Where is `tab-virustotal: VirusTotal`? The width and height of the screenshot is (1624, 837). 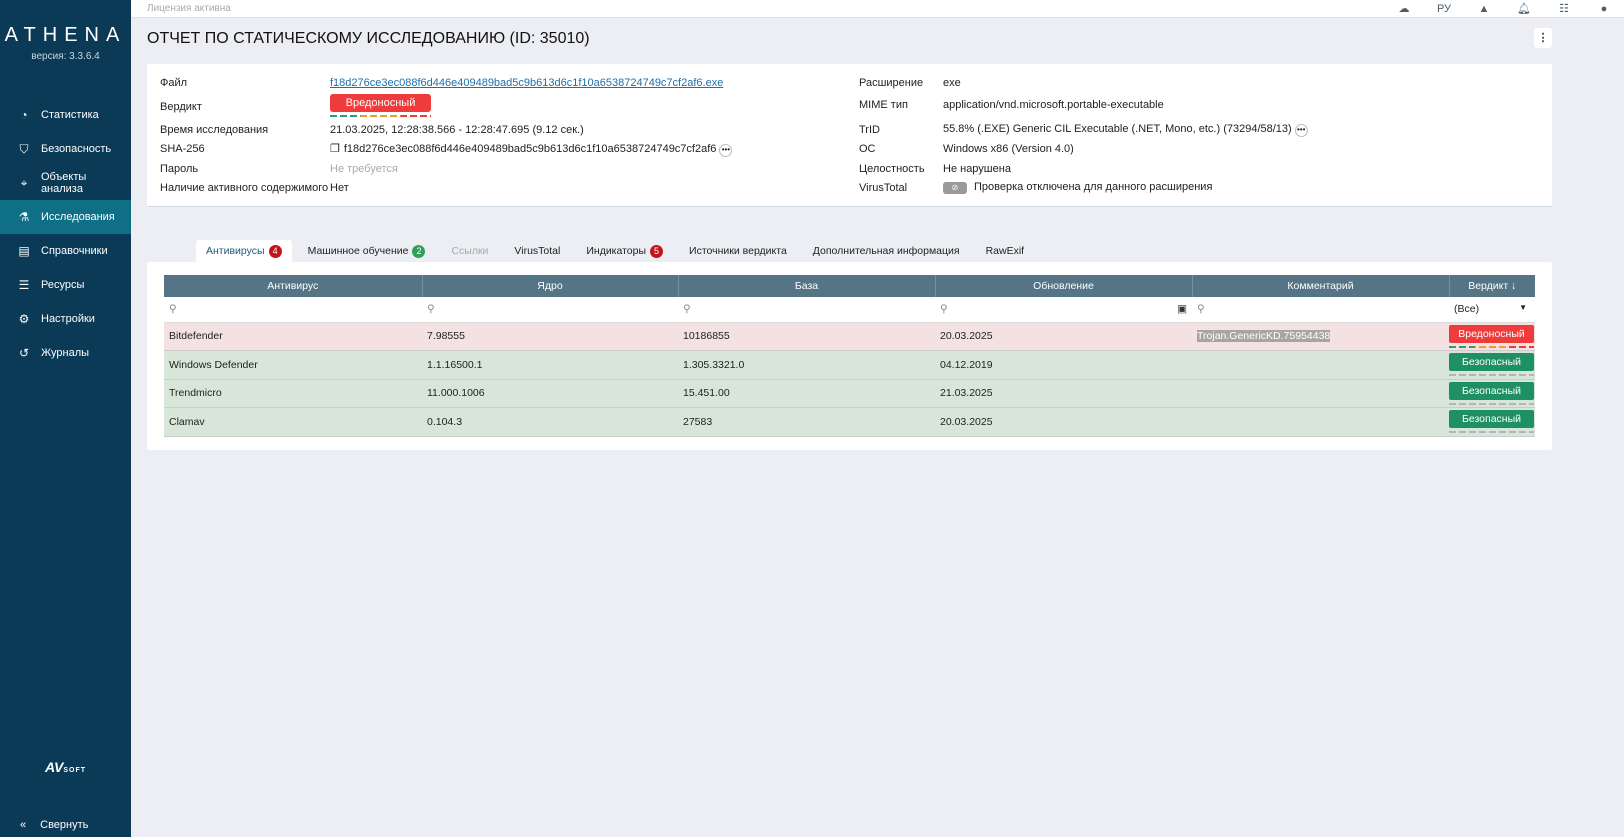 tab-virustotal: VirusTotal is located at coordinates (537, 251).